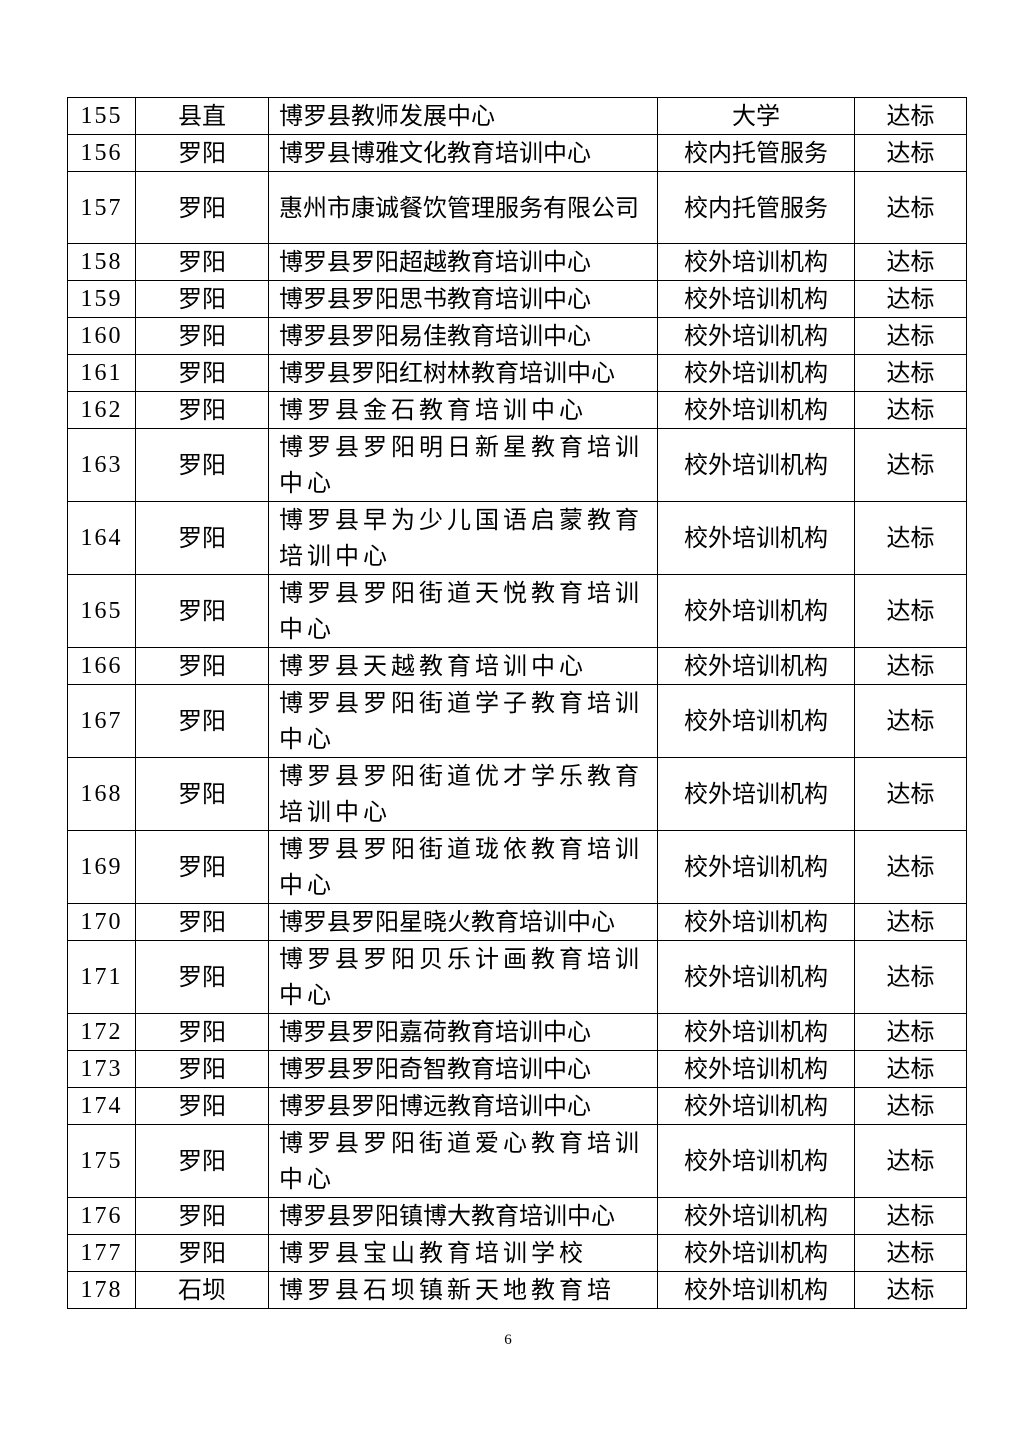 This screenshot has width=1016, height=1437. I want to click on row-number: 176, so click(101, 1216).